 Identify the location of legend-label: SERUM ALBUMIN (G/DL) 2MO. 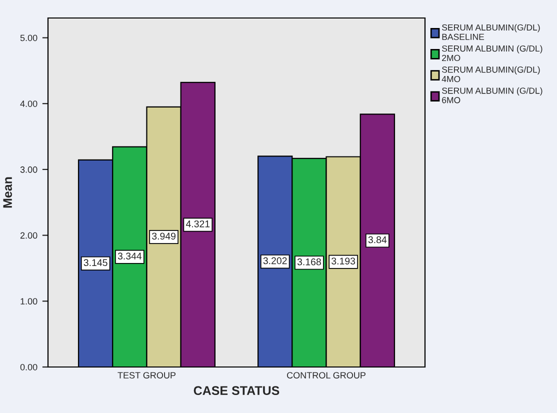
(492, 53).